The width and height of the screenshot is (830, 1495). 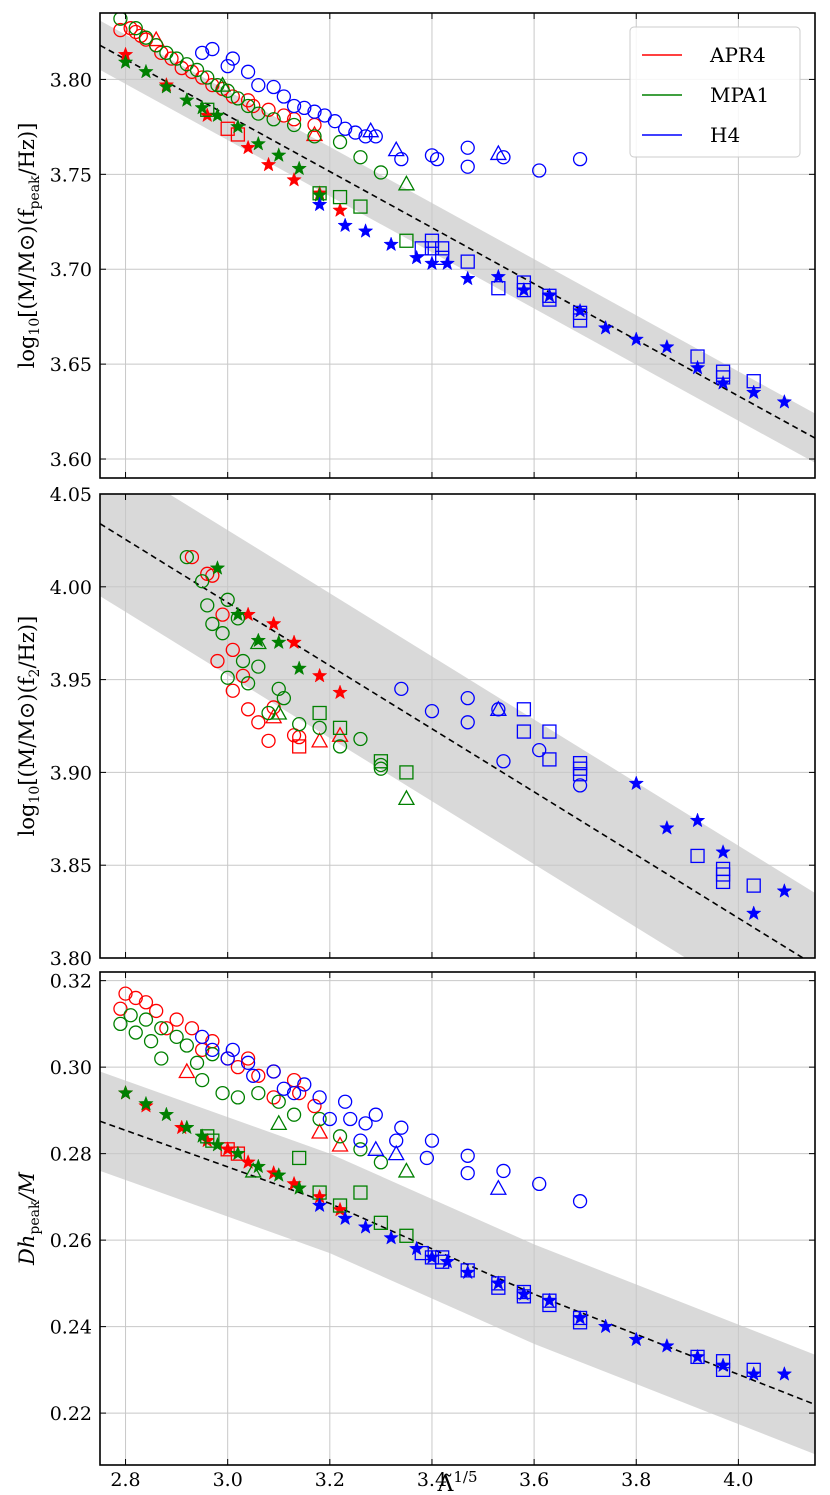 I want to click on data-point-apr4-triangle, so click(x=274, y=715).